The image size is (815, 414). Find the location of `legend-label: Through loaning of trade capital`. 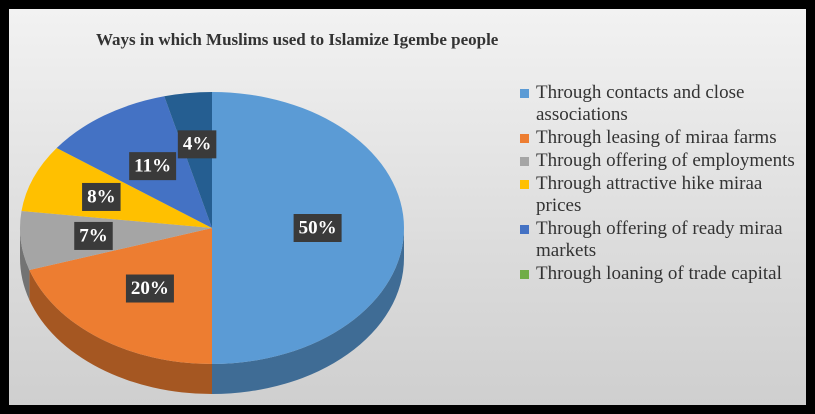

legend-label: Through loaning of trade capital is located at coordinates (659, 273).